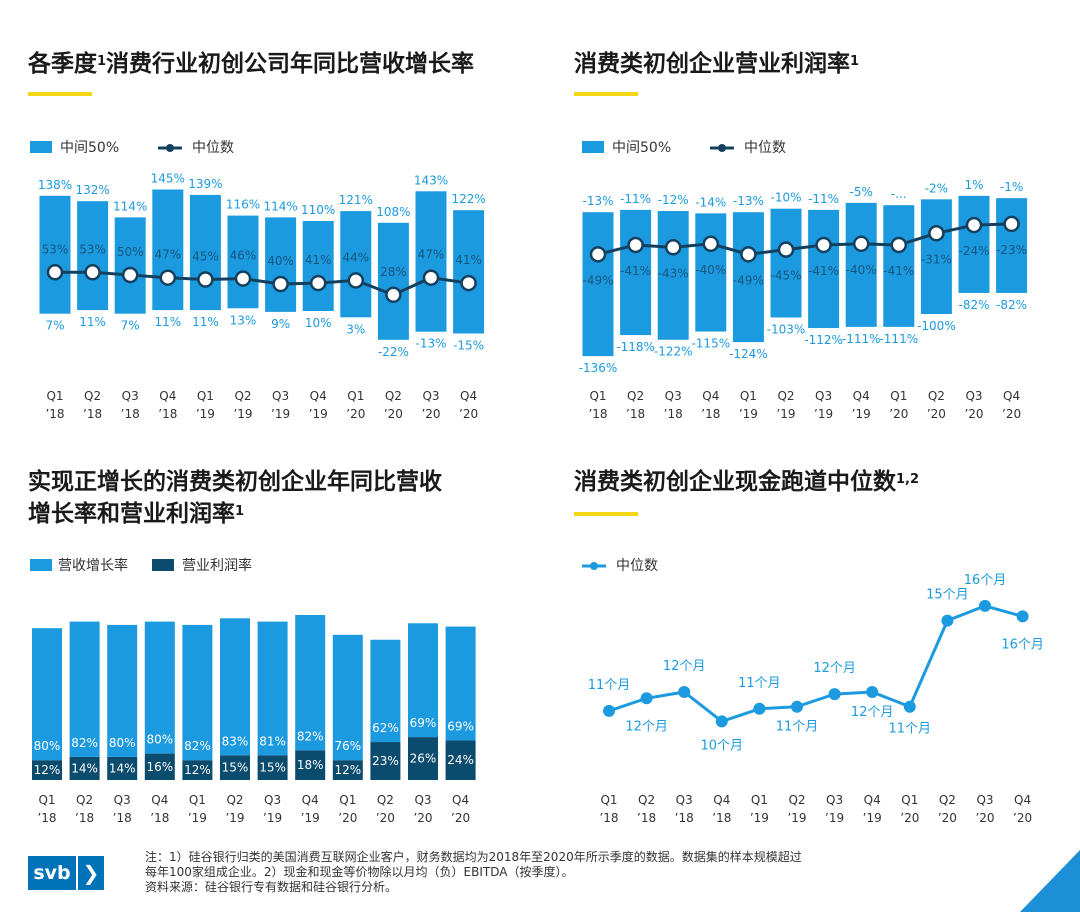 Image resolution: width=1080 pixels, height=912 pixels. Describe the element at coordinates (356, 200) in the screenshot. I see `bar-top-label: 121%` at that location.